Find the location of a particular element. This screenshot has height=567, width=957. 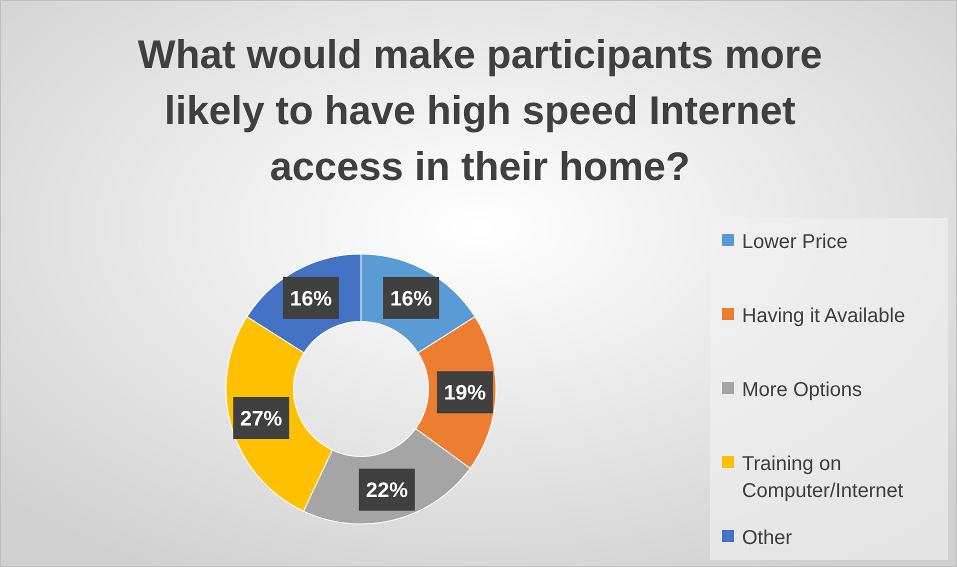

legend-label: More Options is located at coordinates (802, 390).